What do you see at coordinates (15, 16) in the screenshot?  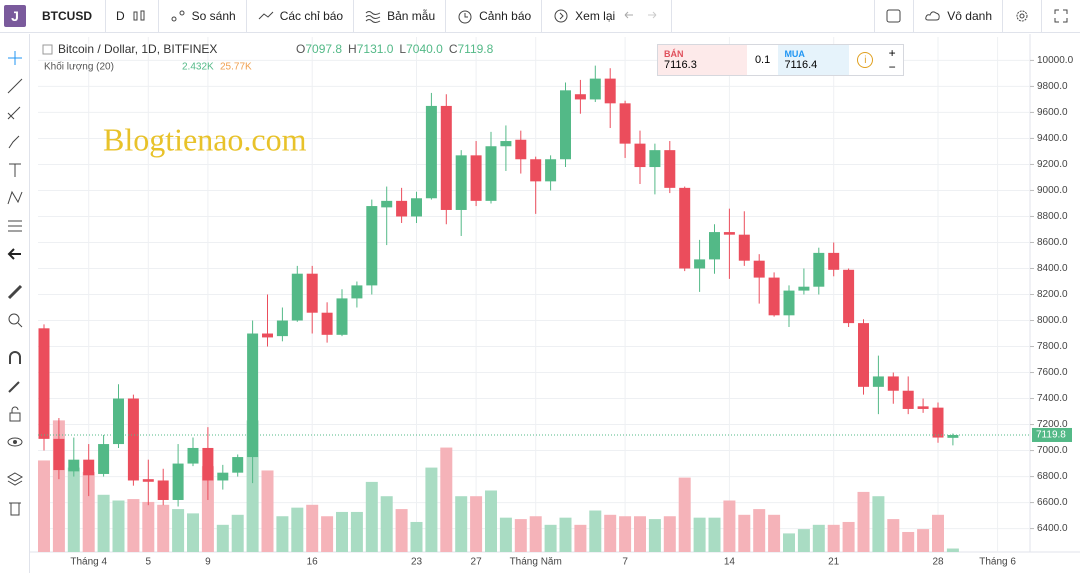 I see `logo: J` at bounding box center [15, 16].